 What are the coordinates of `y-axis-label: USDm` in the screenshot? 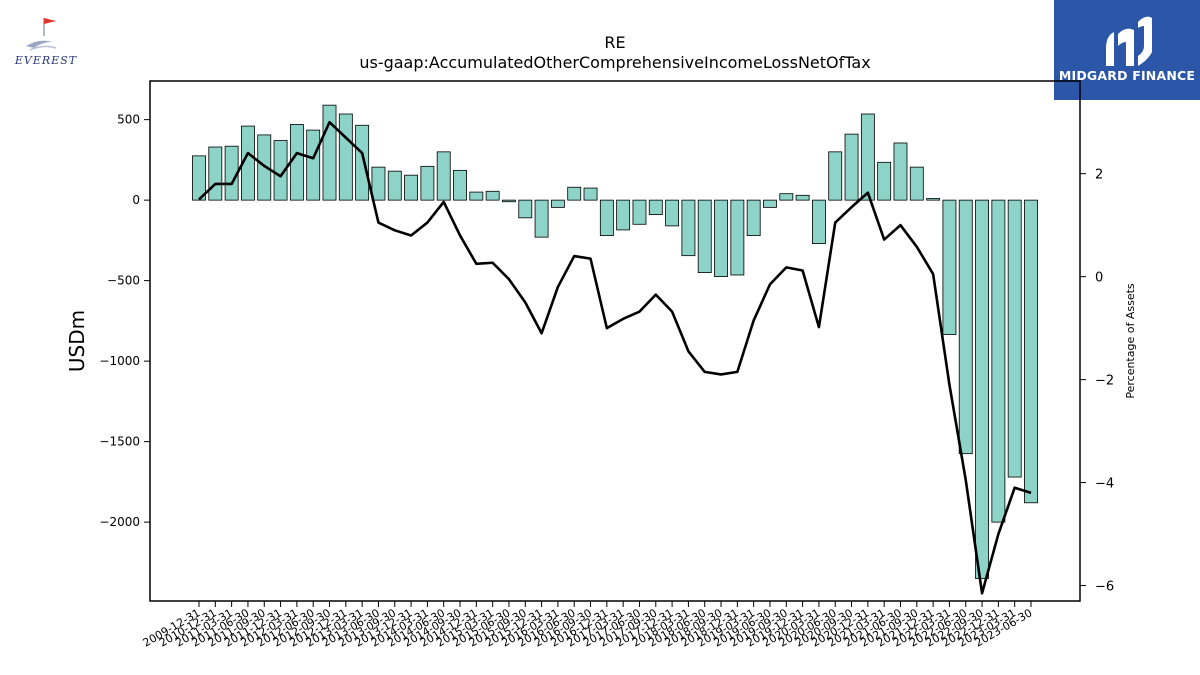 It's located at (77, 341).